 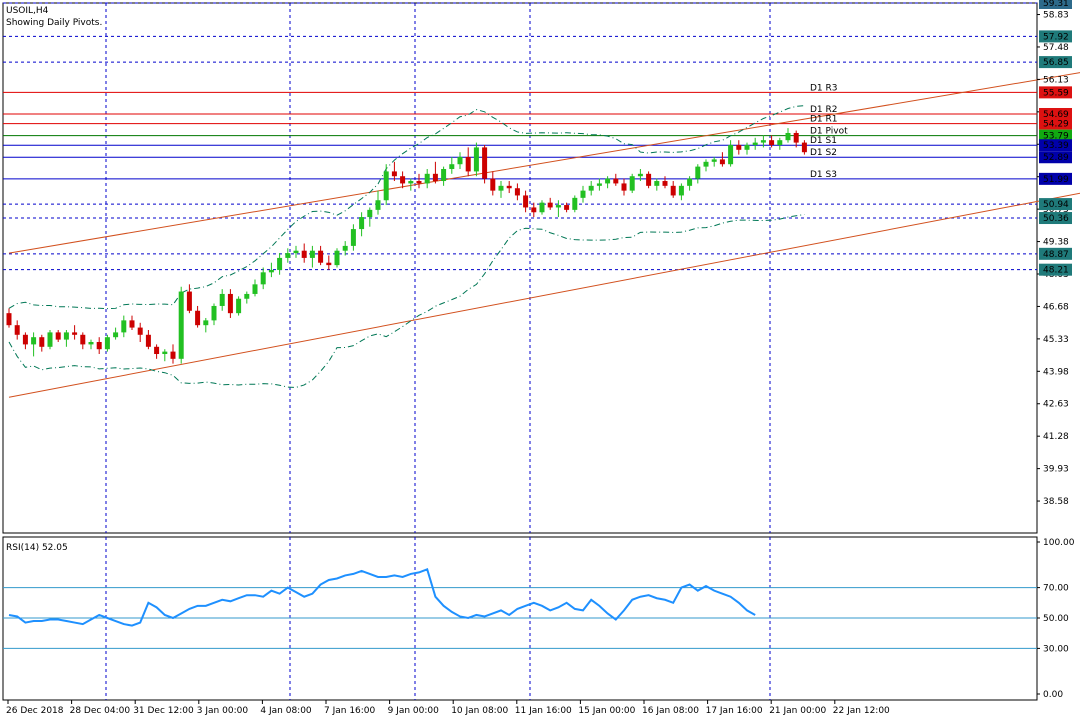 What do you see at coordinates (1056, 255) in the screenshot?
I see `level-marker-text: 48.87` at bounding box center [1056, 255].